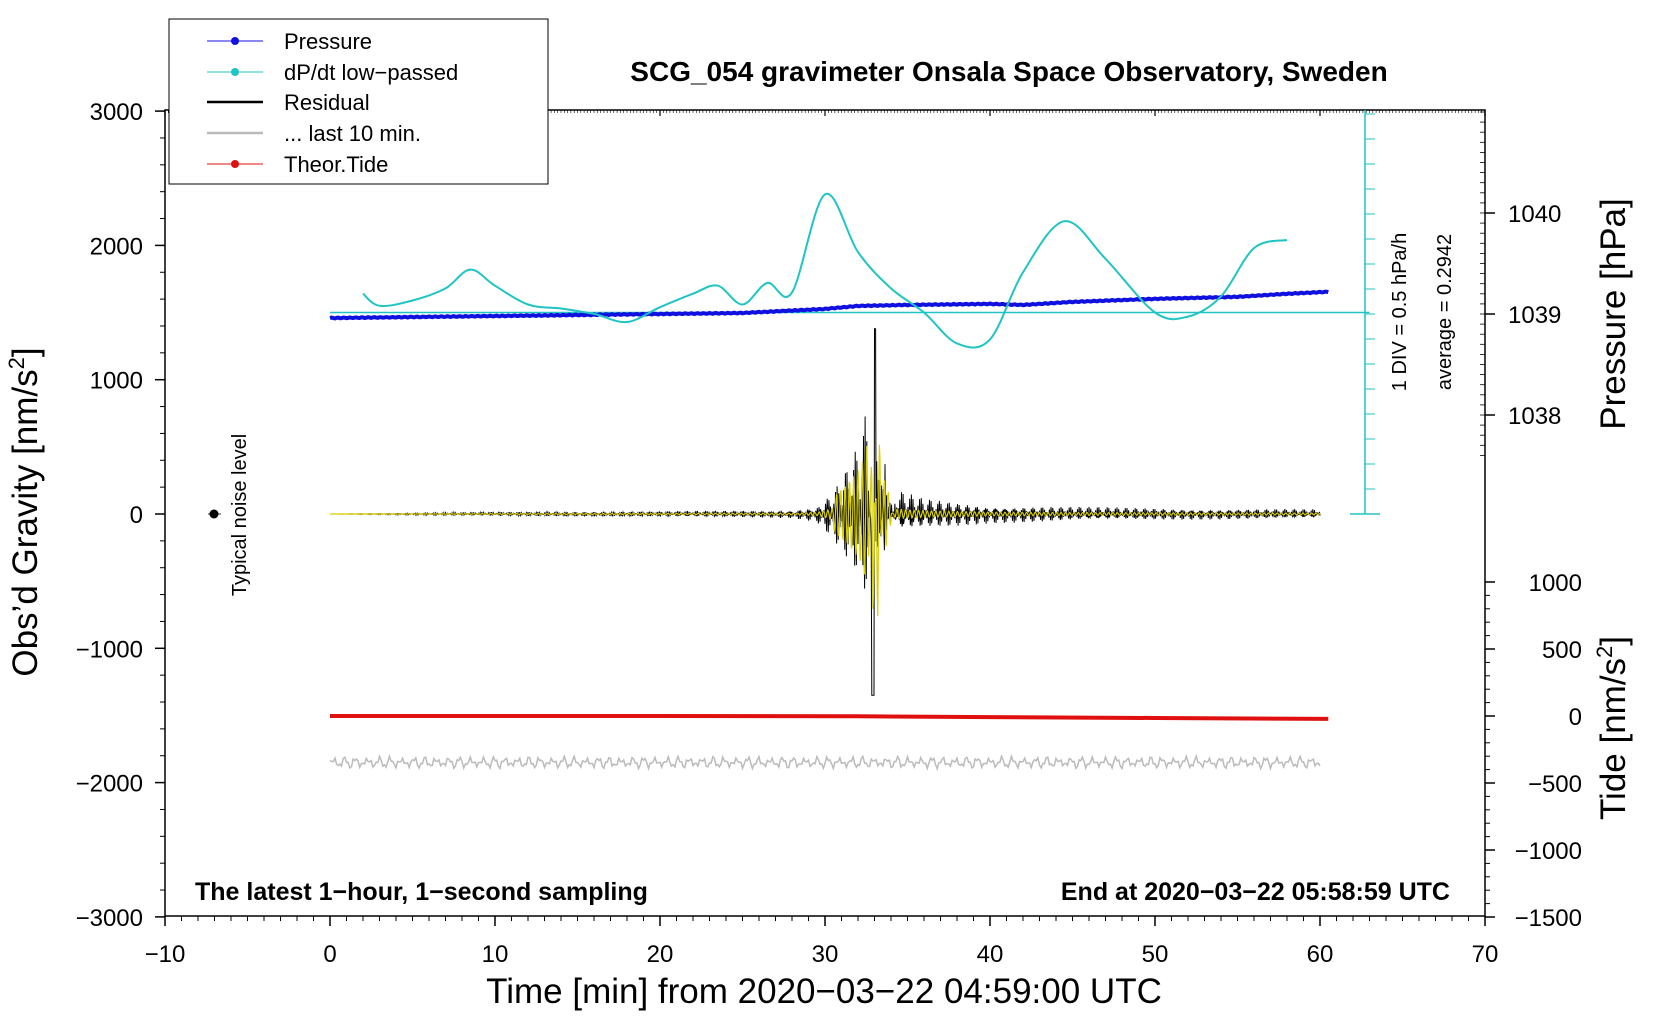 The height and width of the screenshot is (1020, 1660). I want to click on x-tick-label: 0, so click(329, 954).